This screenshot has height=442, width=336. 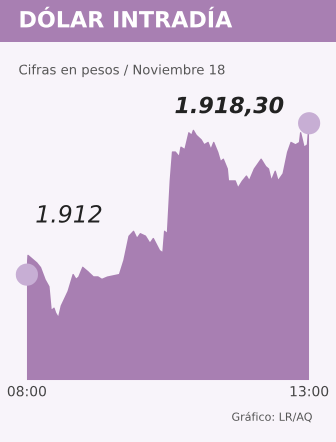 I want to click on data-label: 1.912, so click(x=69, y=213).